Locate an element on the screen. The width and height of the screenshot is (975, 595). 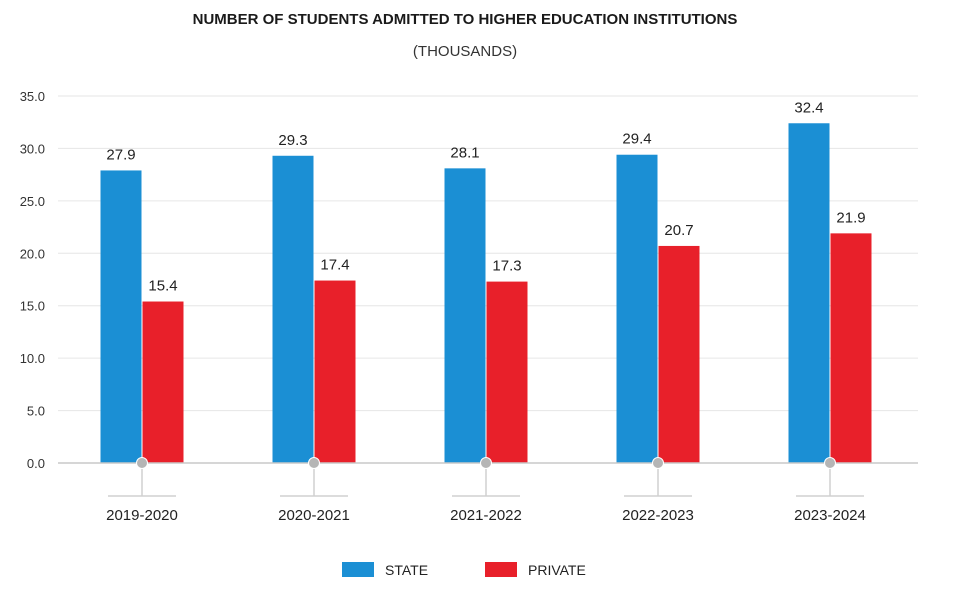
data-label: 32.4 is located at coordinates (808, 107).